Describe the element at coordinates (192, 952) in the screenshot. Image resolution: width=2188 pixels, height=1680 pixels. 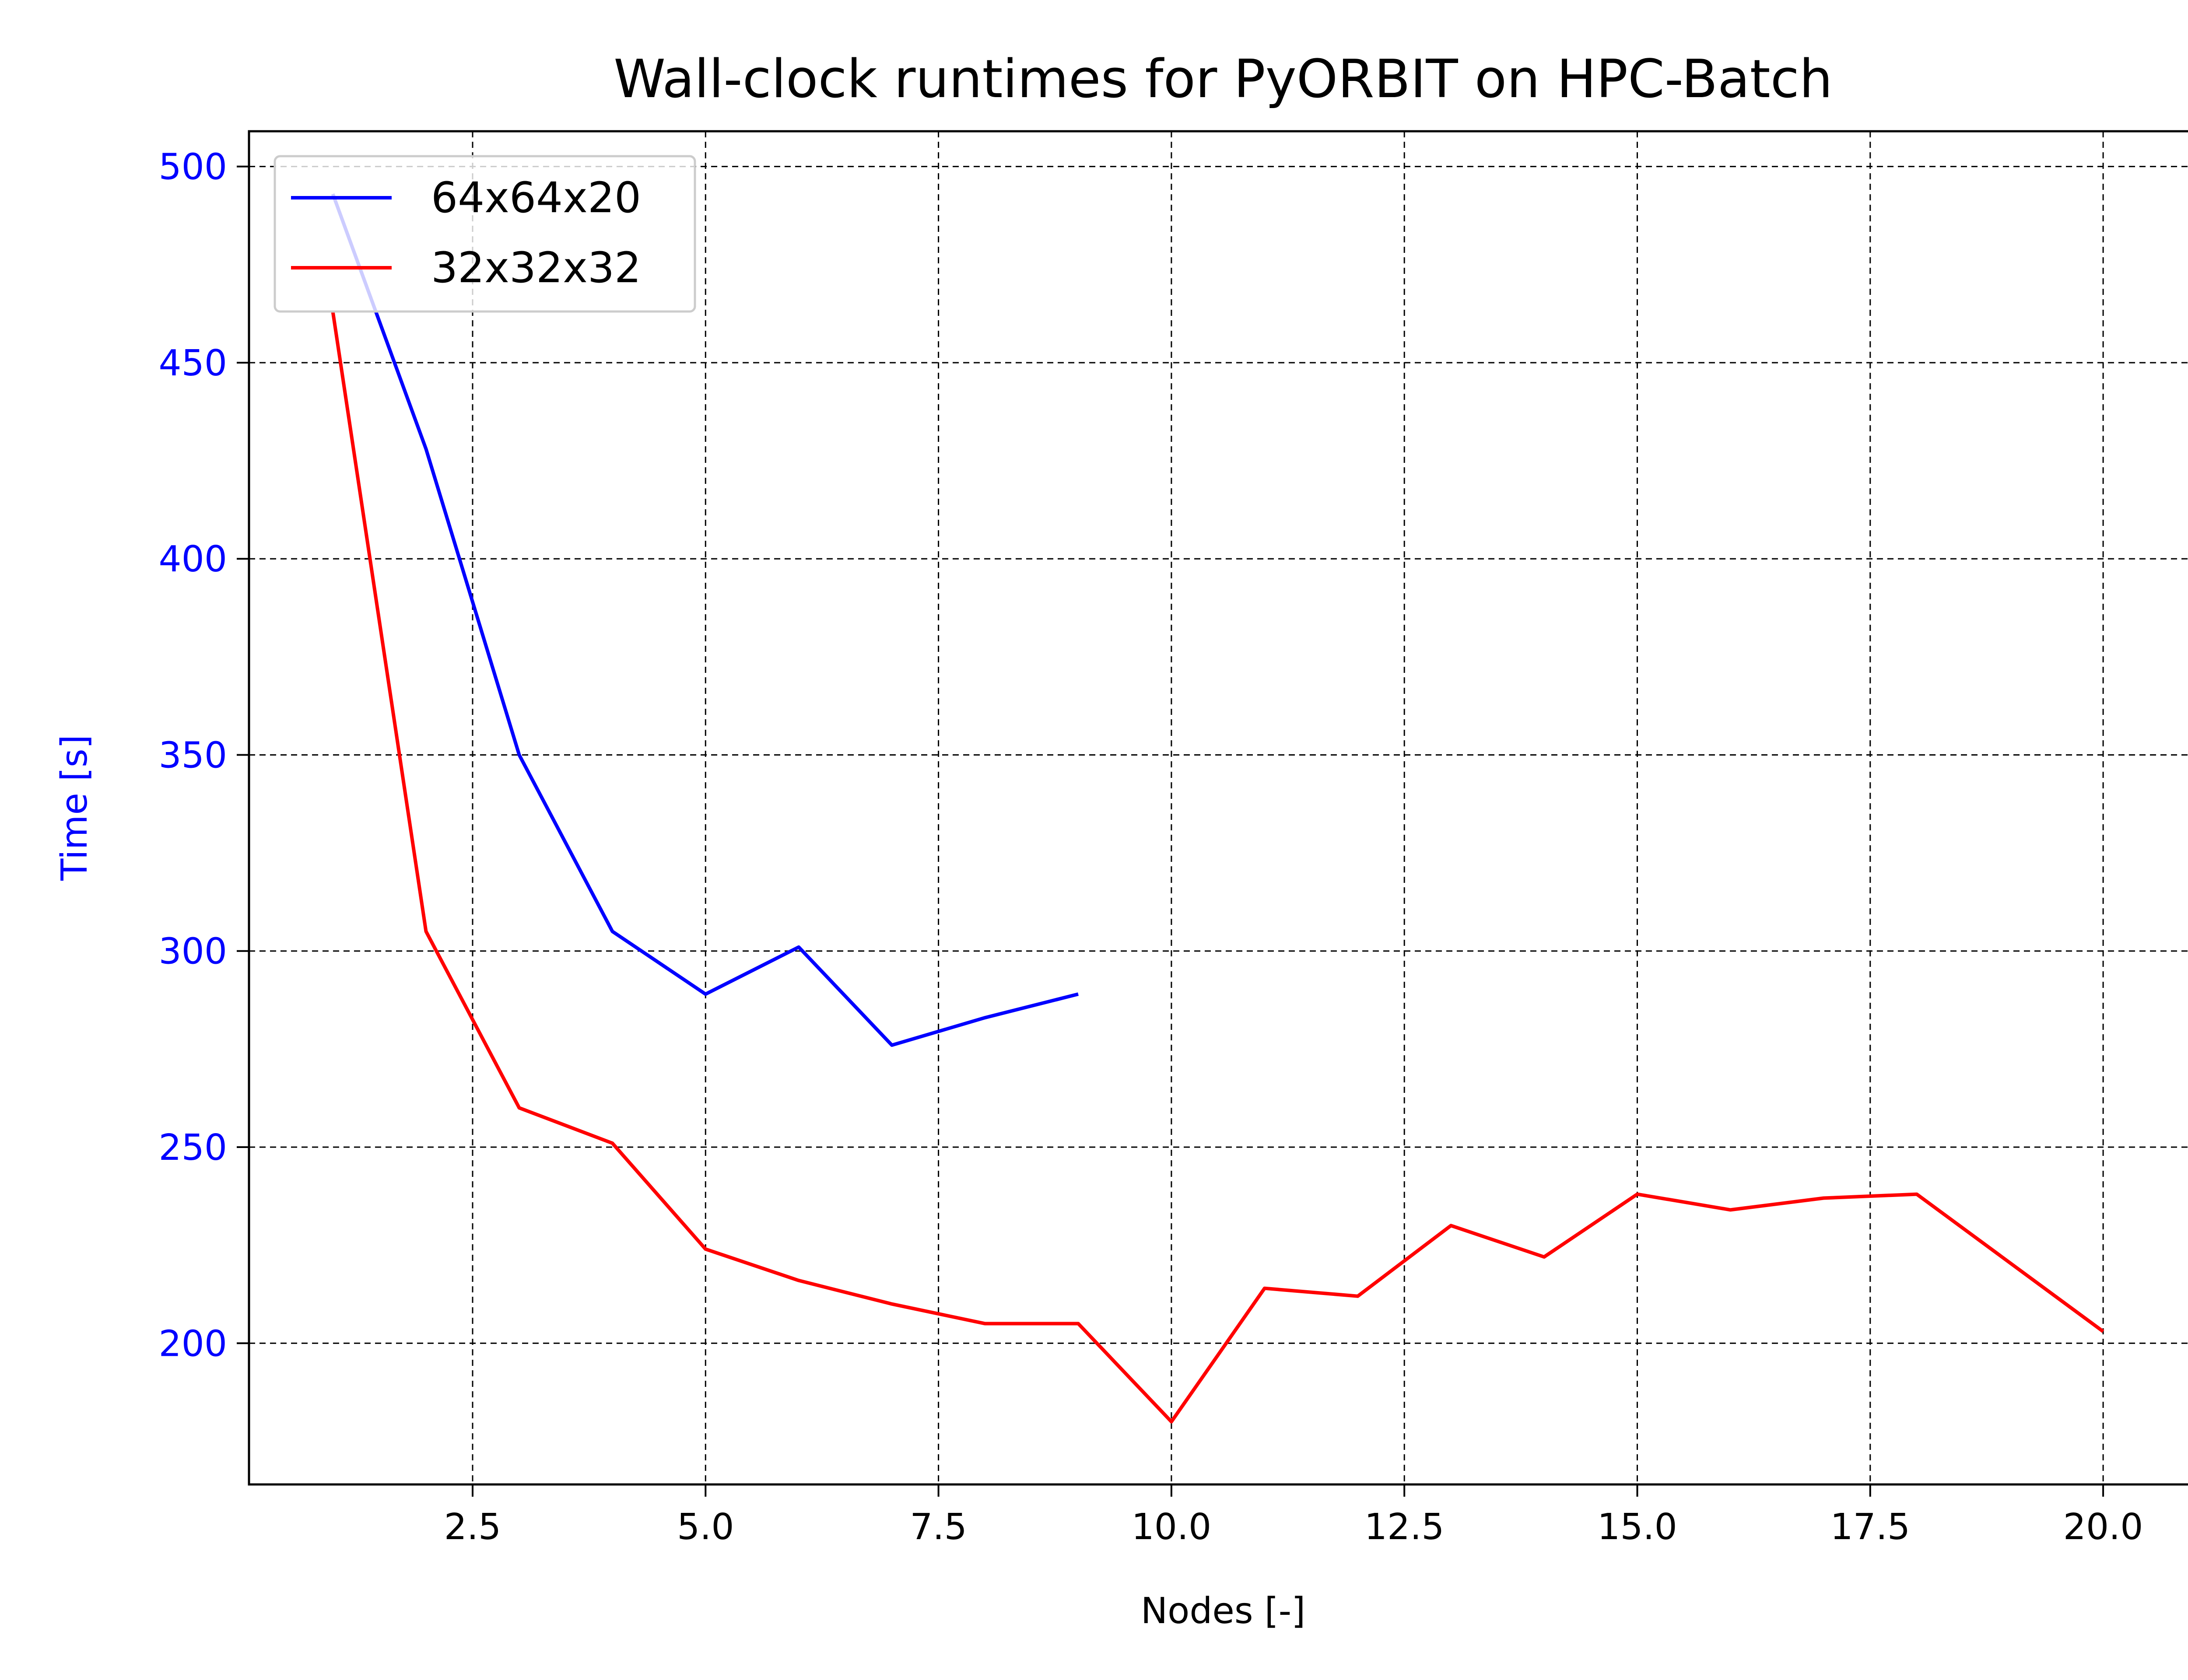
I see `y-tick-label: 300` at that location.